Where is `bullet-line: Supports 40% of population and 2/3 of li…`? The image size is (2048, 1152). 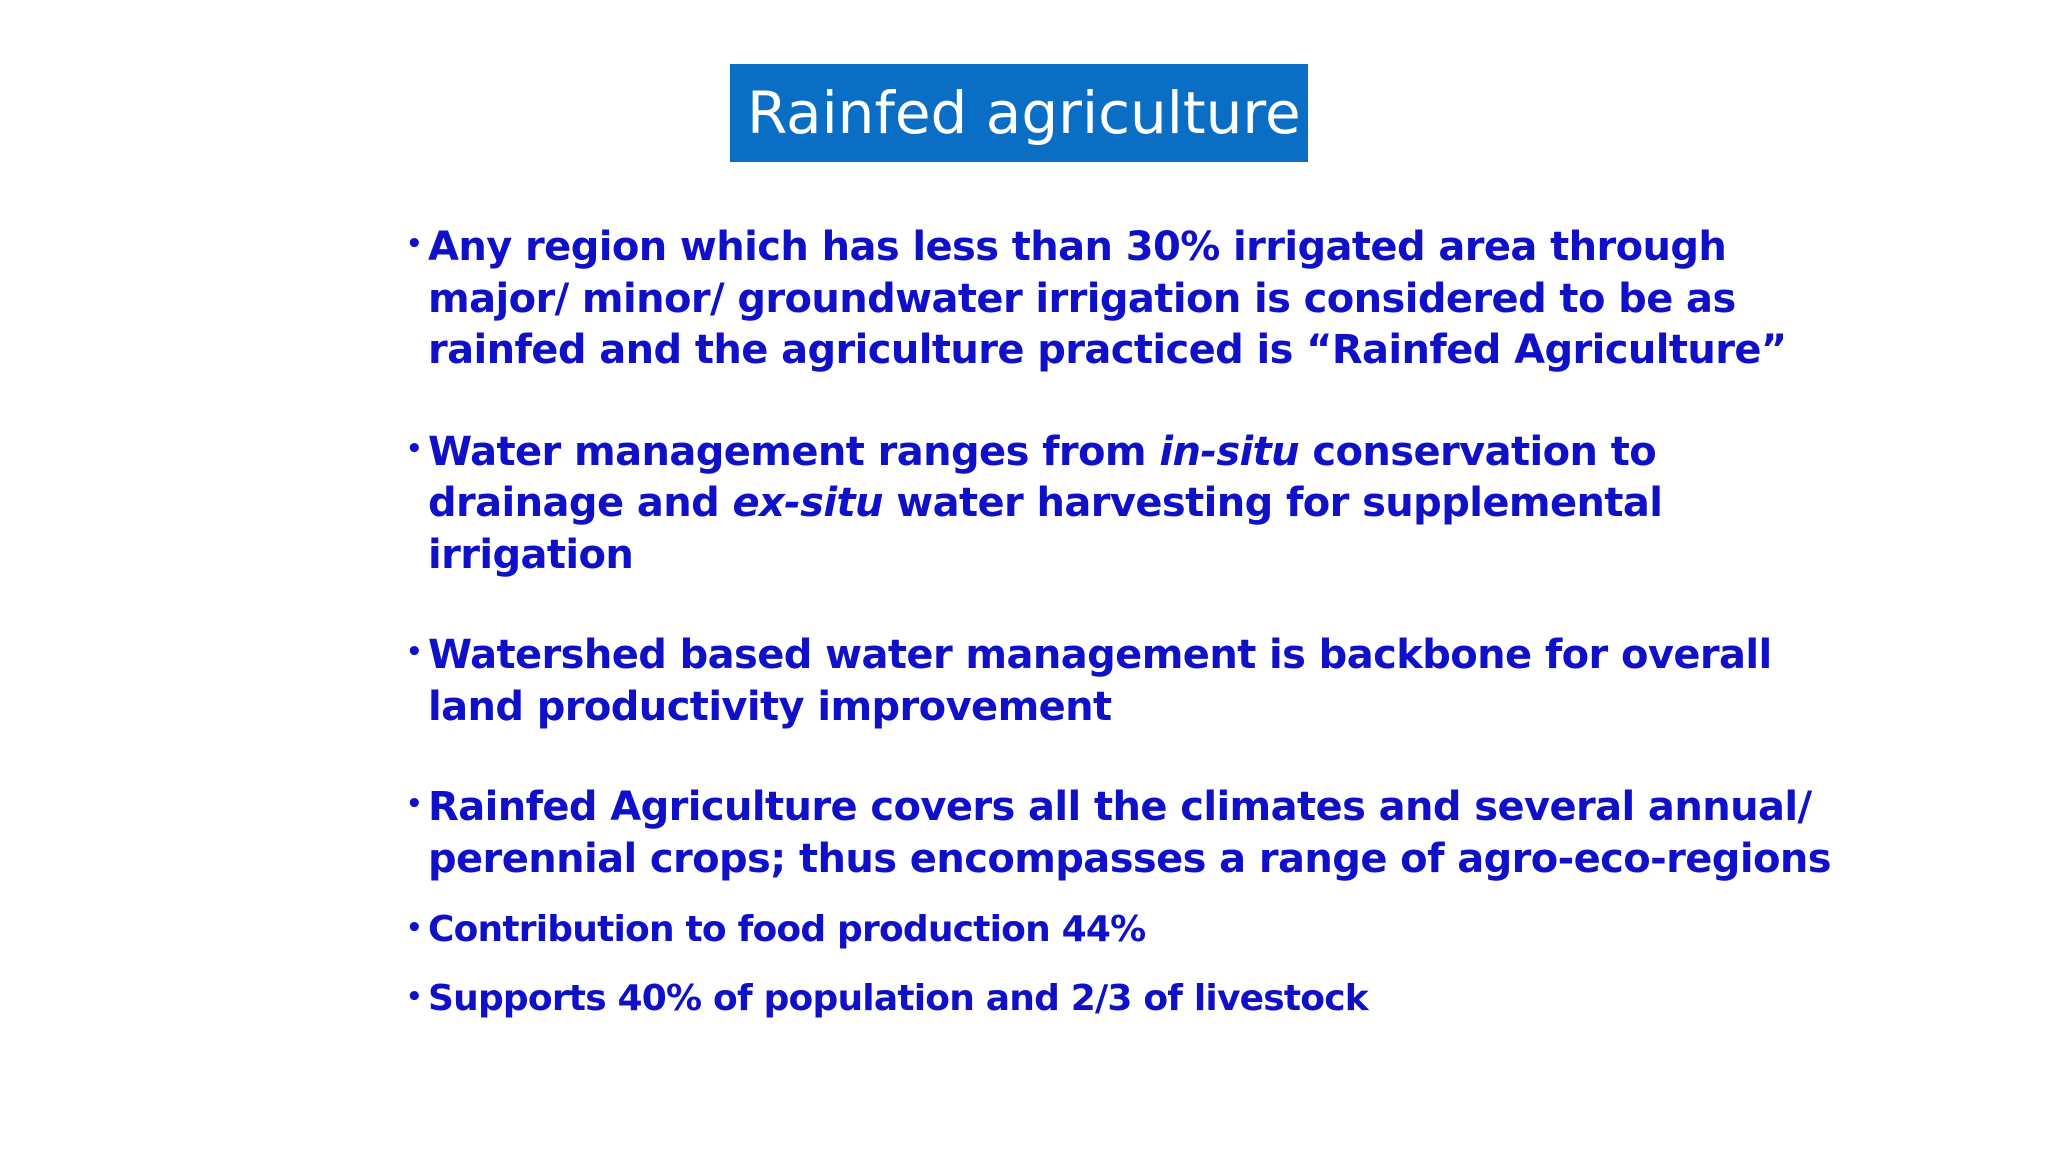
bullet-line: Supports 40% of population and 2/3 of li… is located at coordinates (898, 998).